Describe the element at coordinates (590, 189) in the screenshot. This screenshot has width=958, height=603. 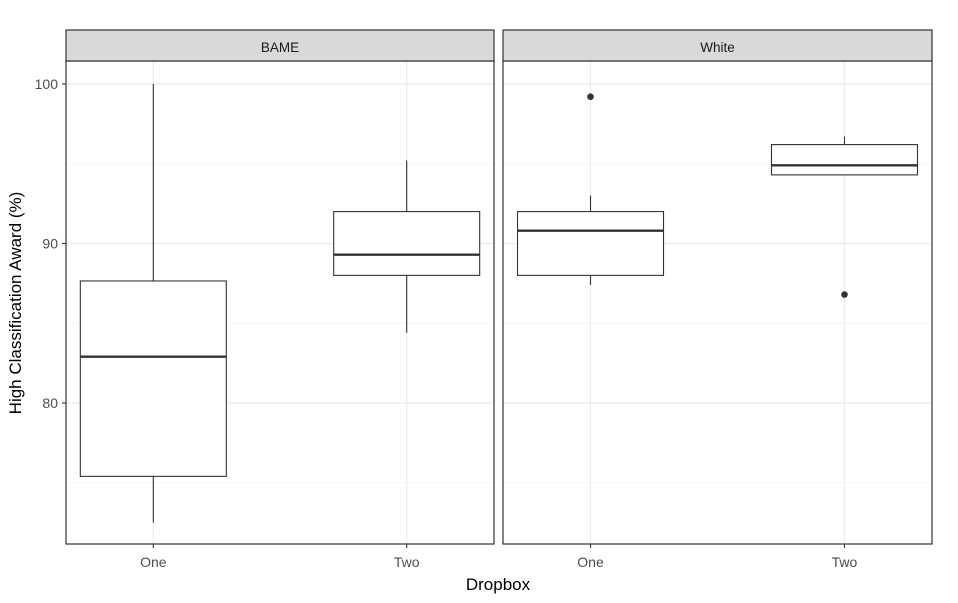
I see `box-white-one` at that location.